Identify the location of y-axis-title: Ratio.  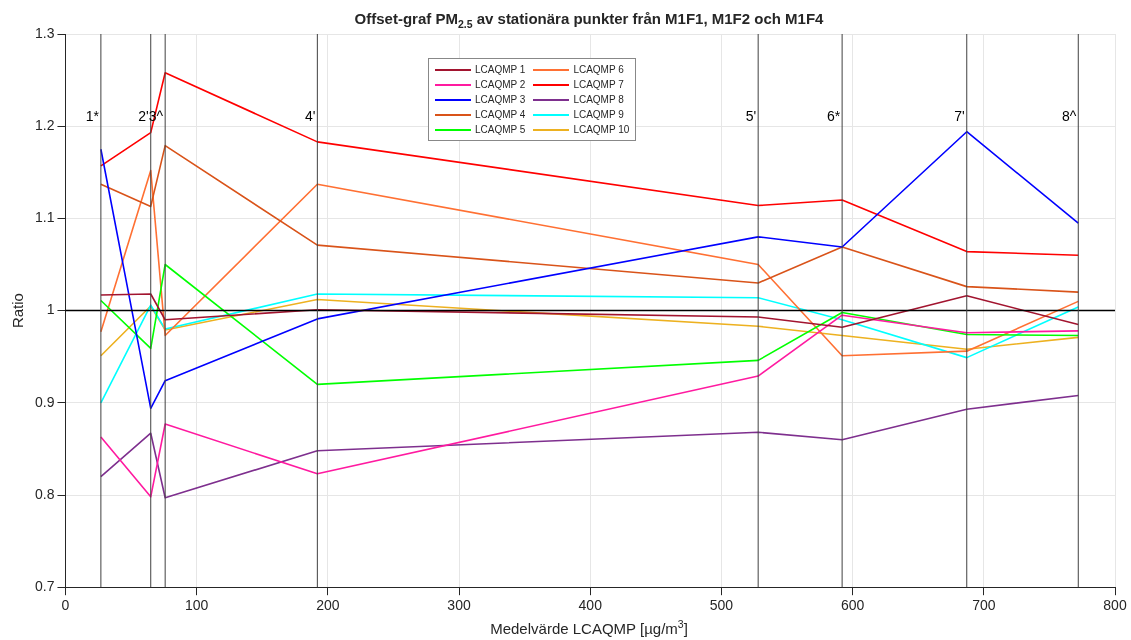
(18, 311).